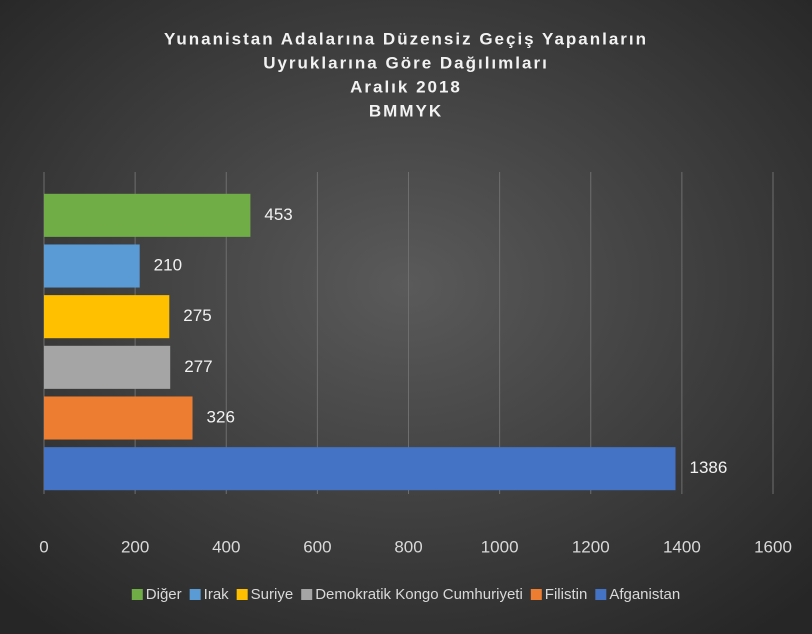 This screenshot has height=634, width=812. I want to click on value-label: 326, so click(221, 416).